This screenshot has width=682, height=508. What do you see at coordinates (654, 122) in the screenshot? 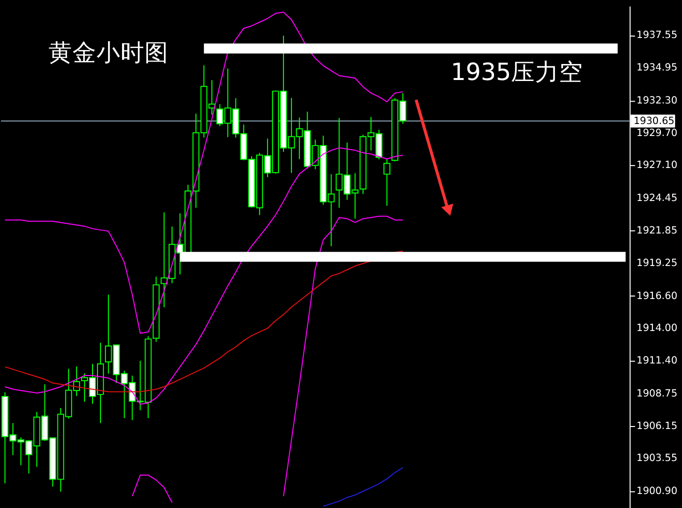
I see `ref-line-label: 1930.65` at bounding box center [654, 122].